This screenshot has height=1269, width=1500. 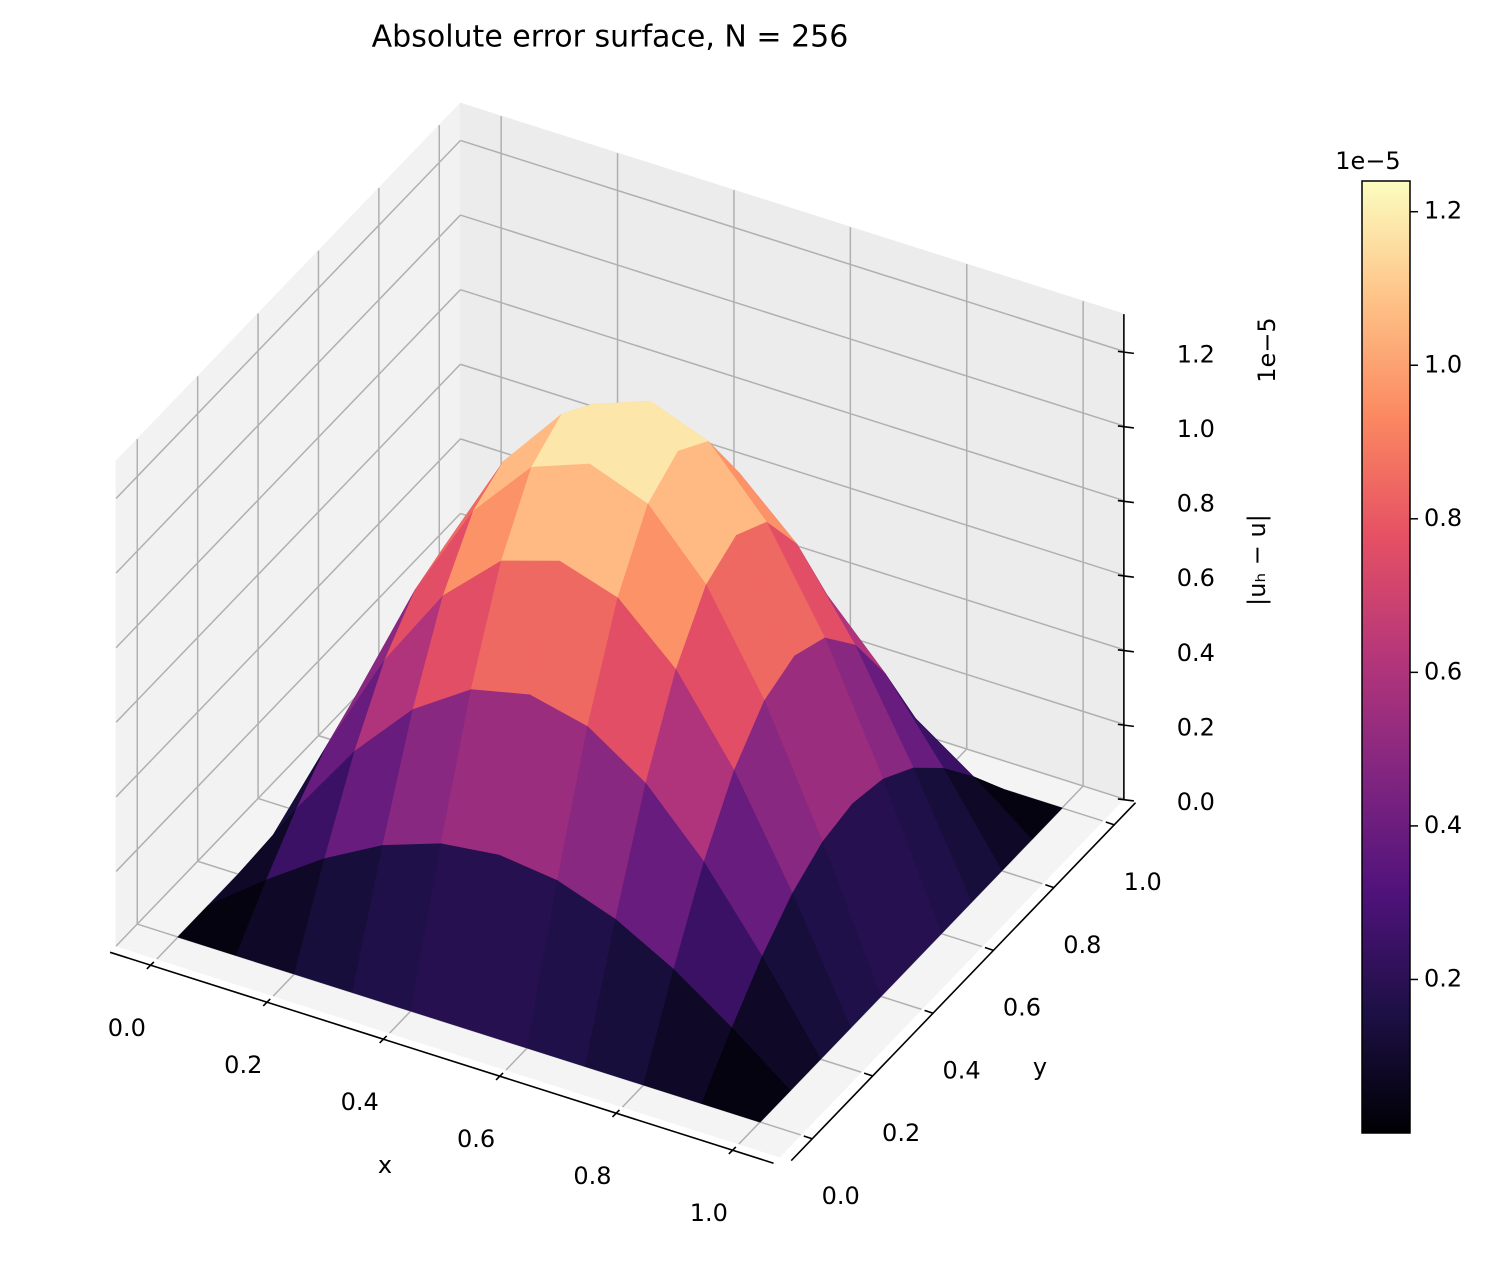 I want to click on colorbar-tick-label: 1.0, so click(x=1443, y=364).